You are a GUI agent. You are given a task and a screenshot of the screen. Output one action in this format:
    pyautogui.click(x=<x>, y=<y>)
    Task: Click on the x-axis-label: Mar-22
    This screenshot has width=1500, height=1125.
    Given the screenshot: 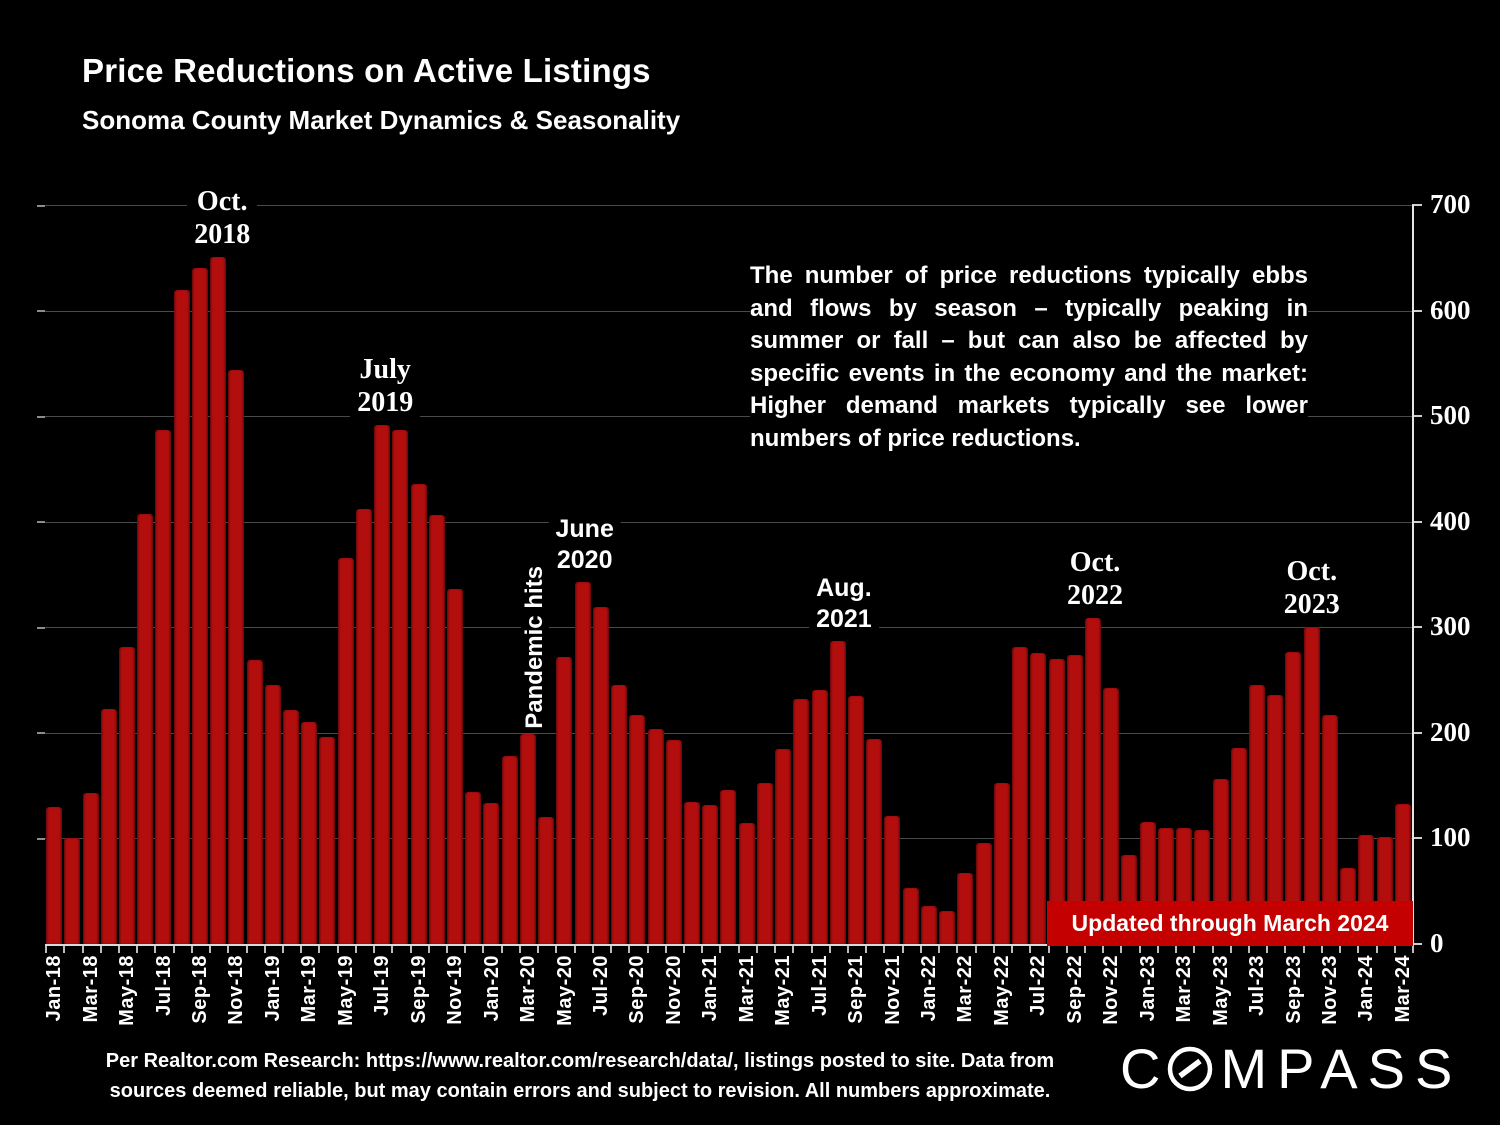 What is the action you would take?
    pyautogui.click(x=965, y=989)
    